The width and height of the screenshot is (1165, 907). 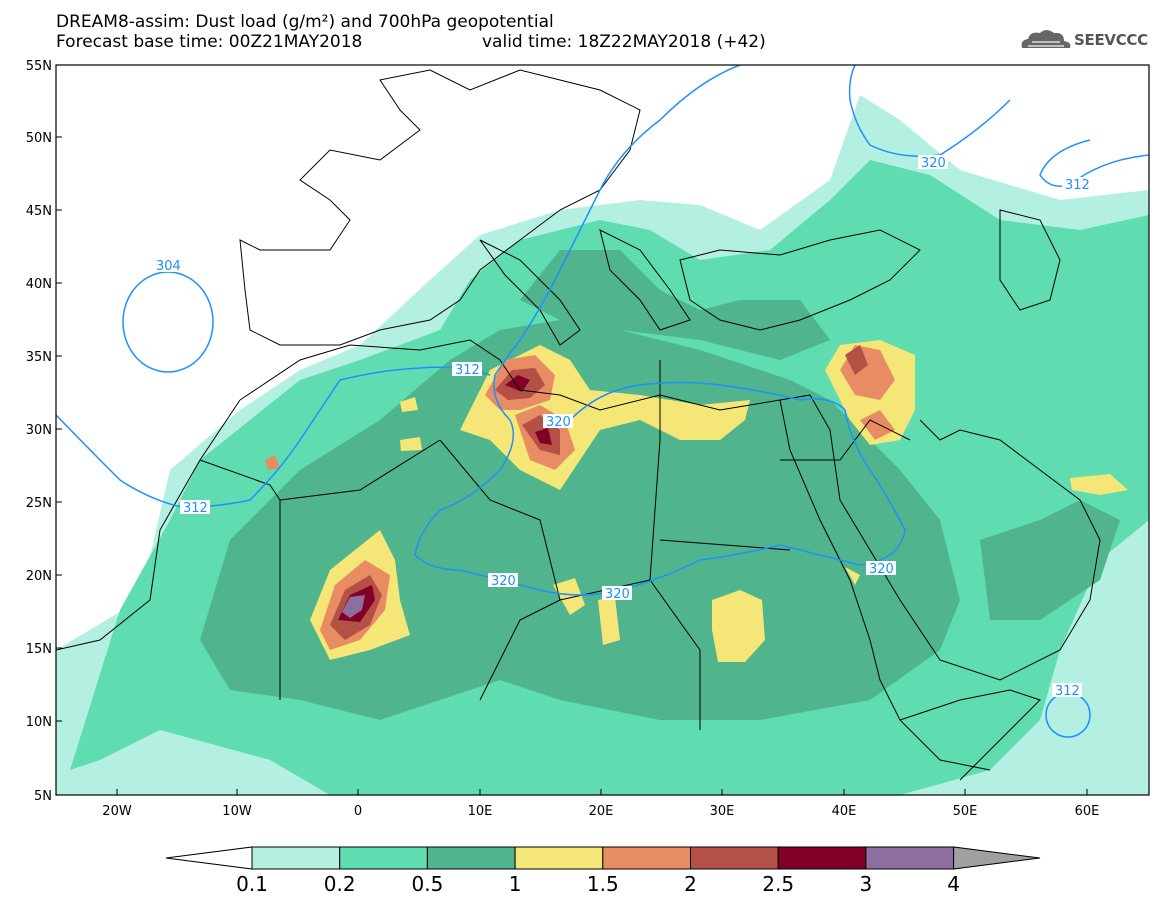 What do you see at coordinates (168, 266) in the screenshot?
I see `contour-label-304: 304` at bounding box center [168, 266].